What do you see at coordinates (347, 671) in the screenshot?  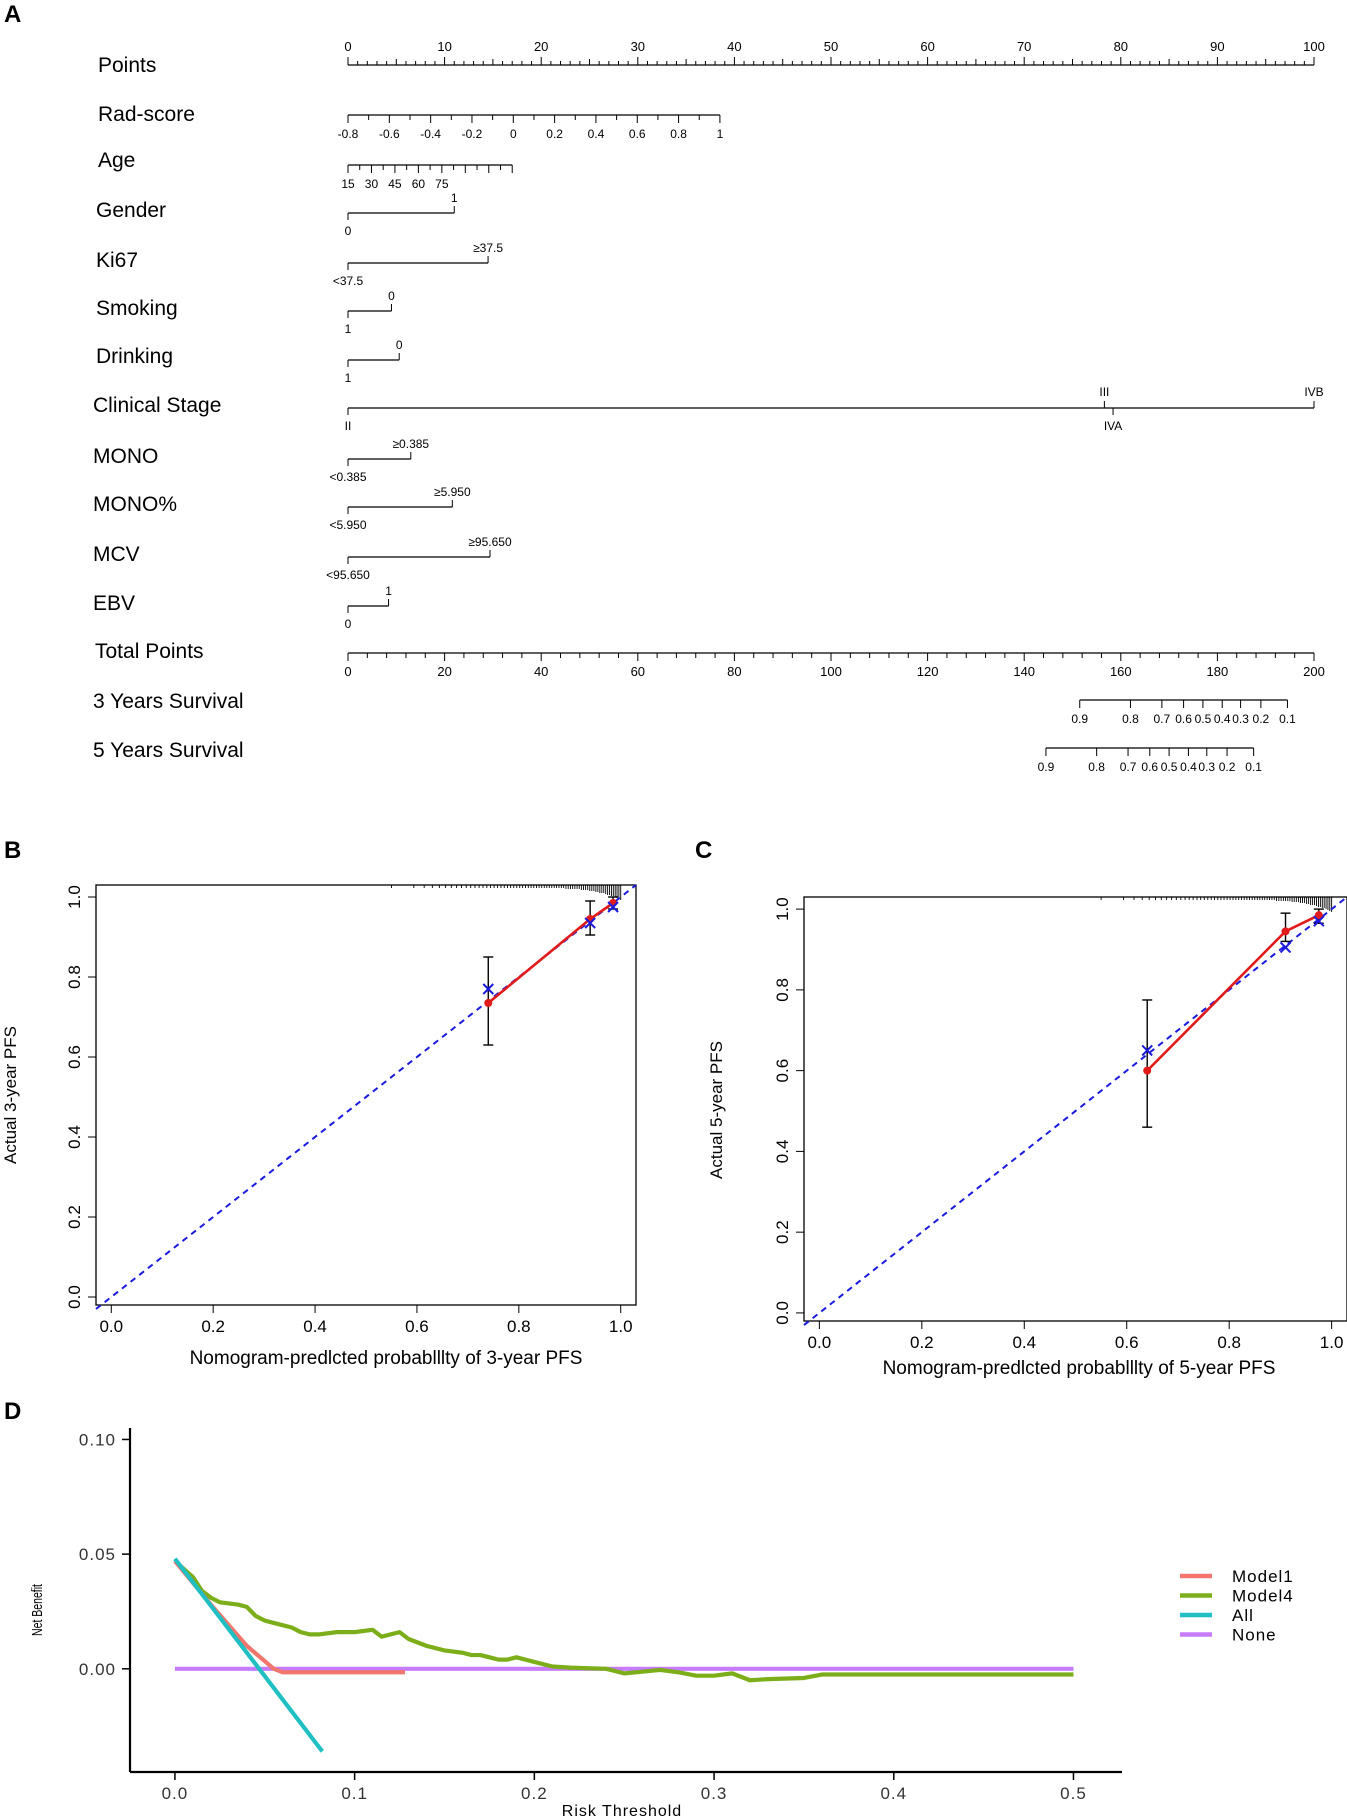 I see `total-points-tick-label: 0` at bounding box center [347, 671].